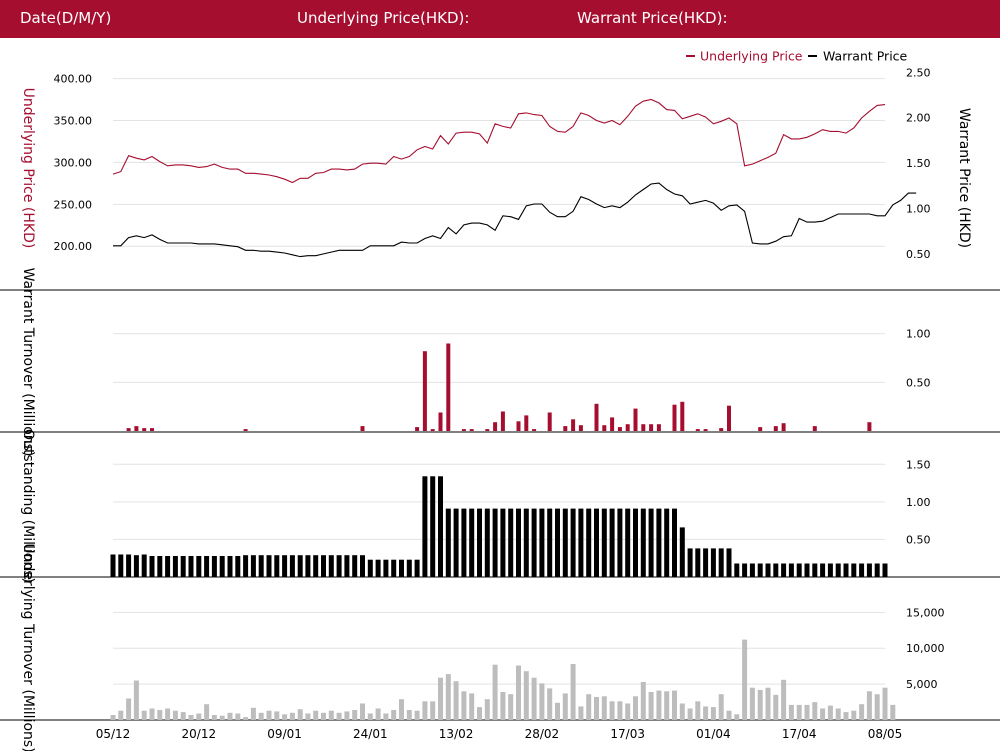  Describe the element at coordinates (370, 734) in the screenshot. I see `x-tick-label: 24/01` at that location.